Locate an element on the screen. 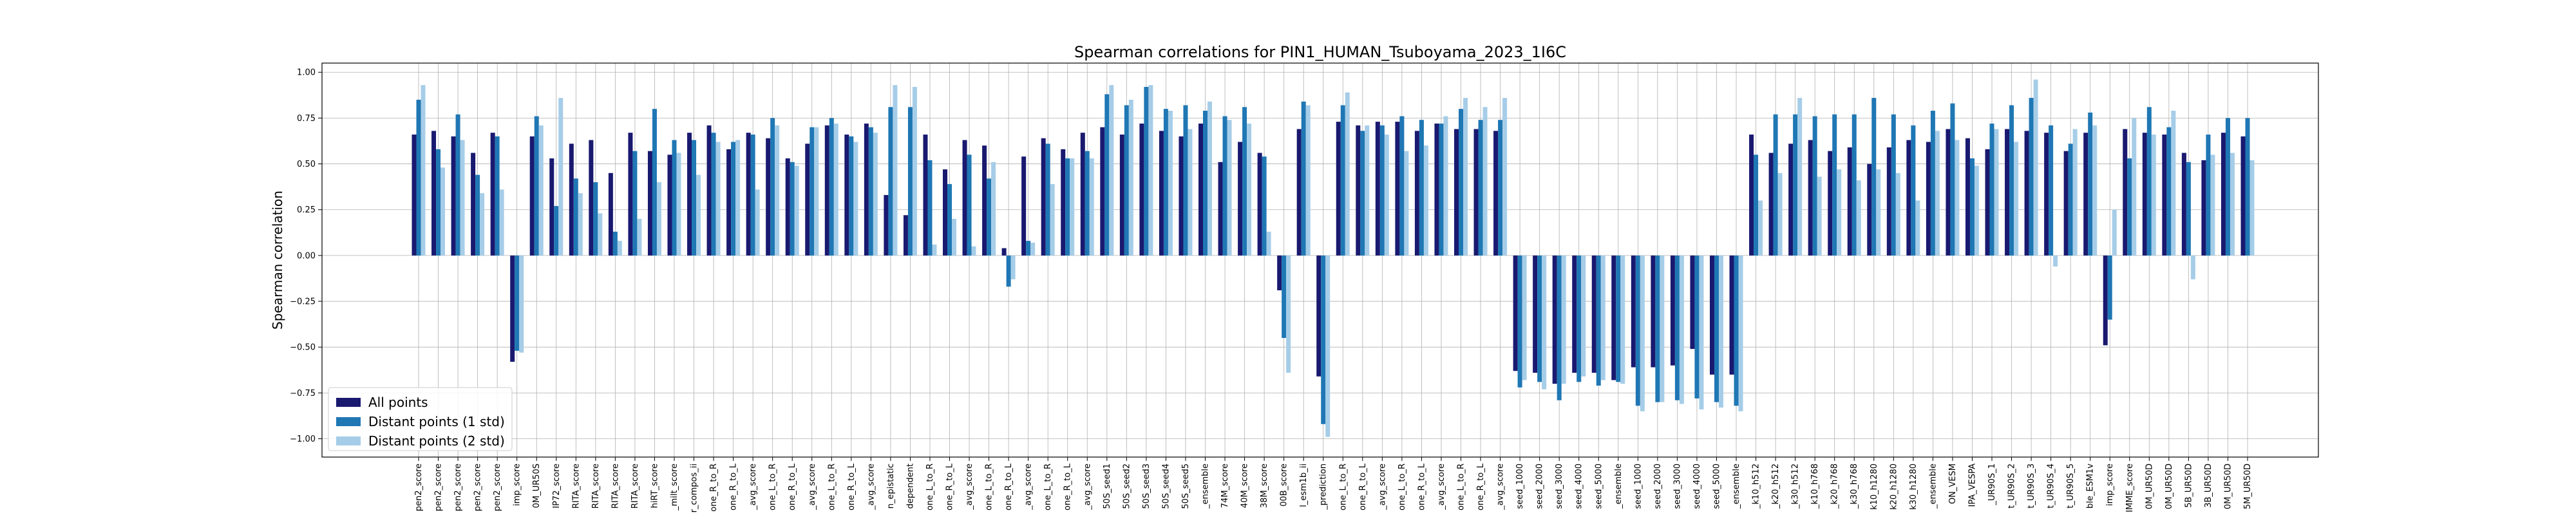 This screenshot has height=515, width=2576. x-tick-label: t_UR90S_3 is located at coordinates (2031, 486).